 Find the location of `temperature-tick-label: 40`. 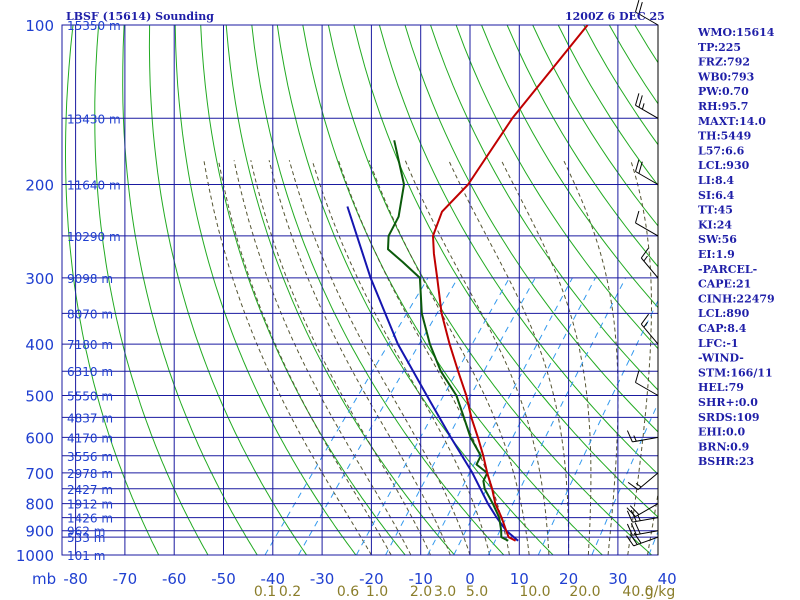

temperature-tick-label: 40 is located at coordinates (667, 579).